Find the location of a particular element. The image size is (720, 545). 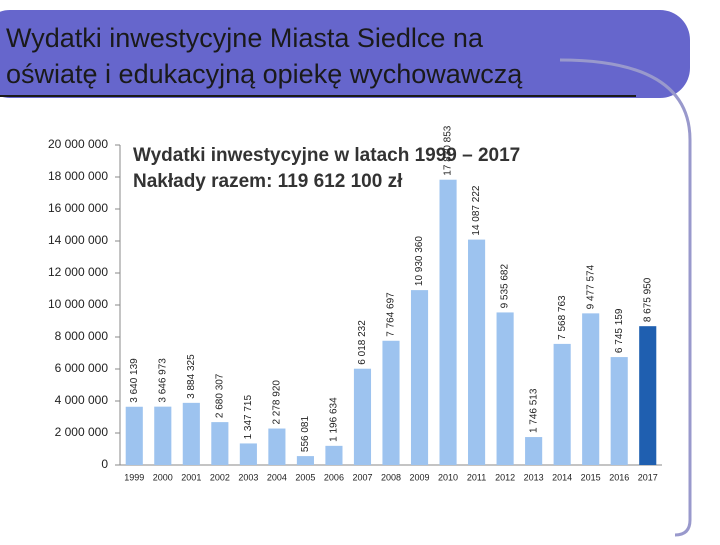

x-tick-label: 2012 is located at coordinates (505, 477).